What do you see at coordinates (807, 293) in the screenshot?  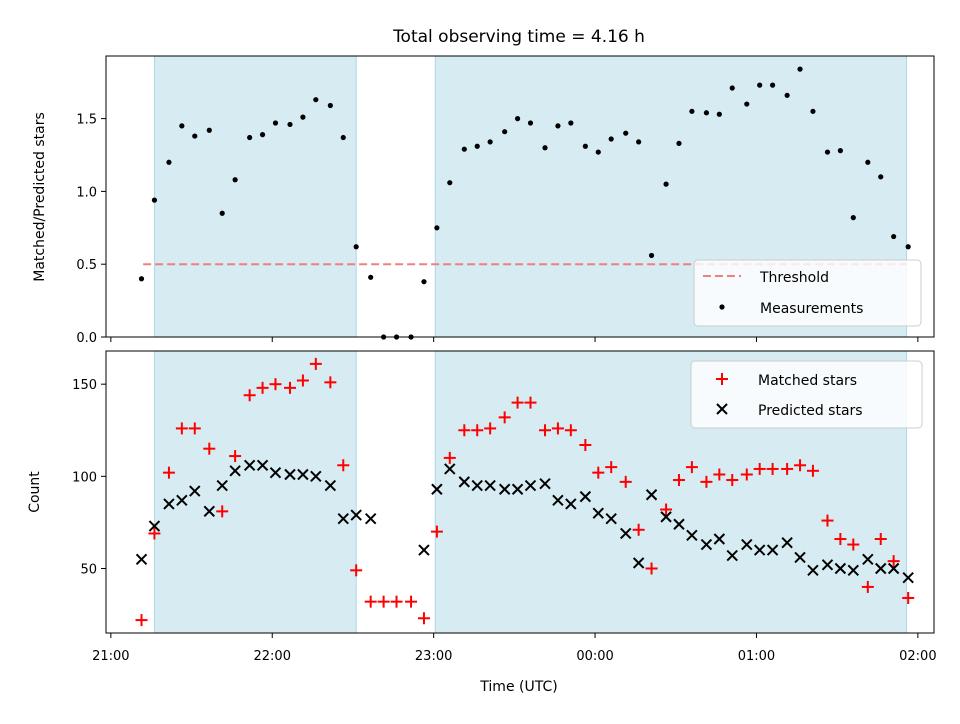 I see `ratio-legend: Threshold Measurements` at bounding box center [807, 293].